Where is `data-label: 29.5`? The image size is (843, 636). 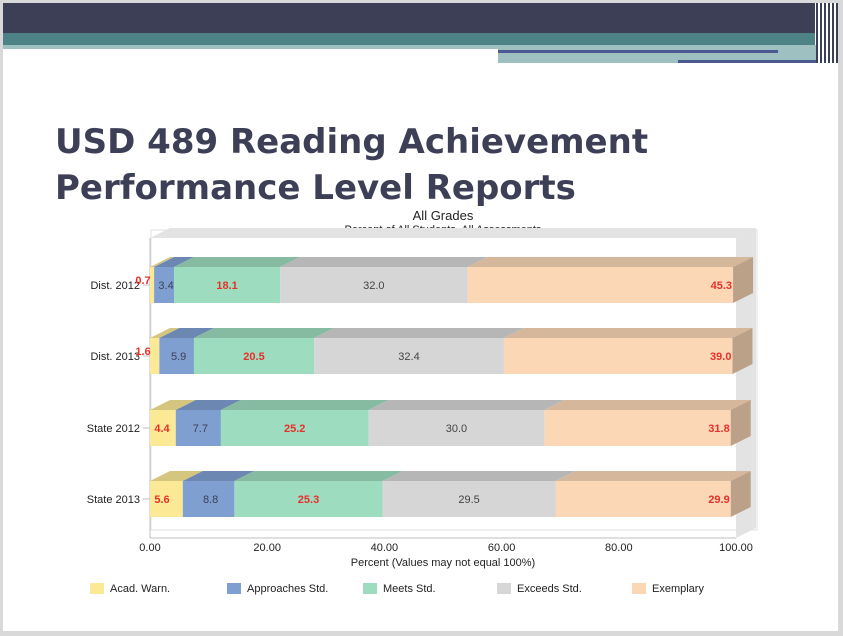
data-label: 29.5 is located at coordinates (468, 500).